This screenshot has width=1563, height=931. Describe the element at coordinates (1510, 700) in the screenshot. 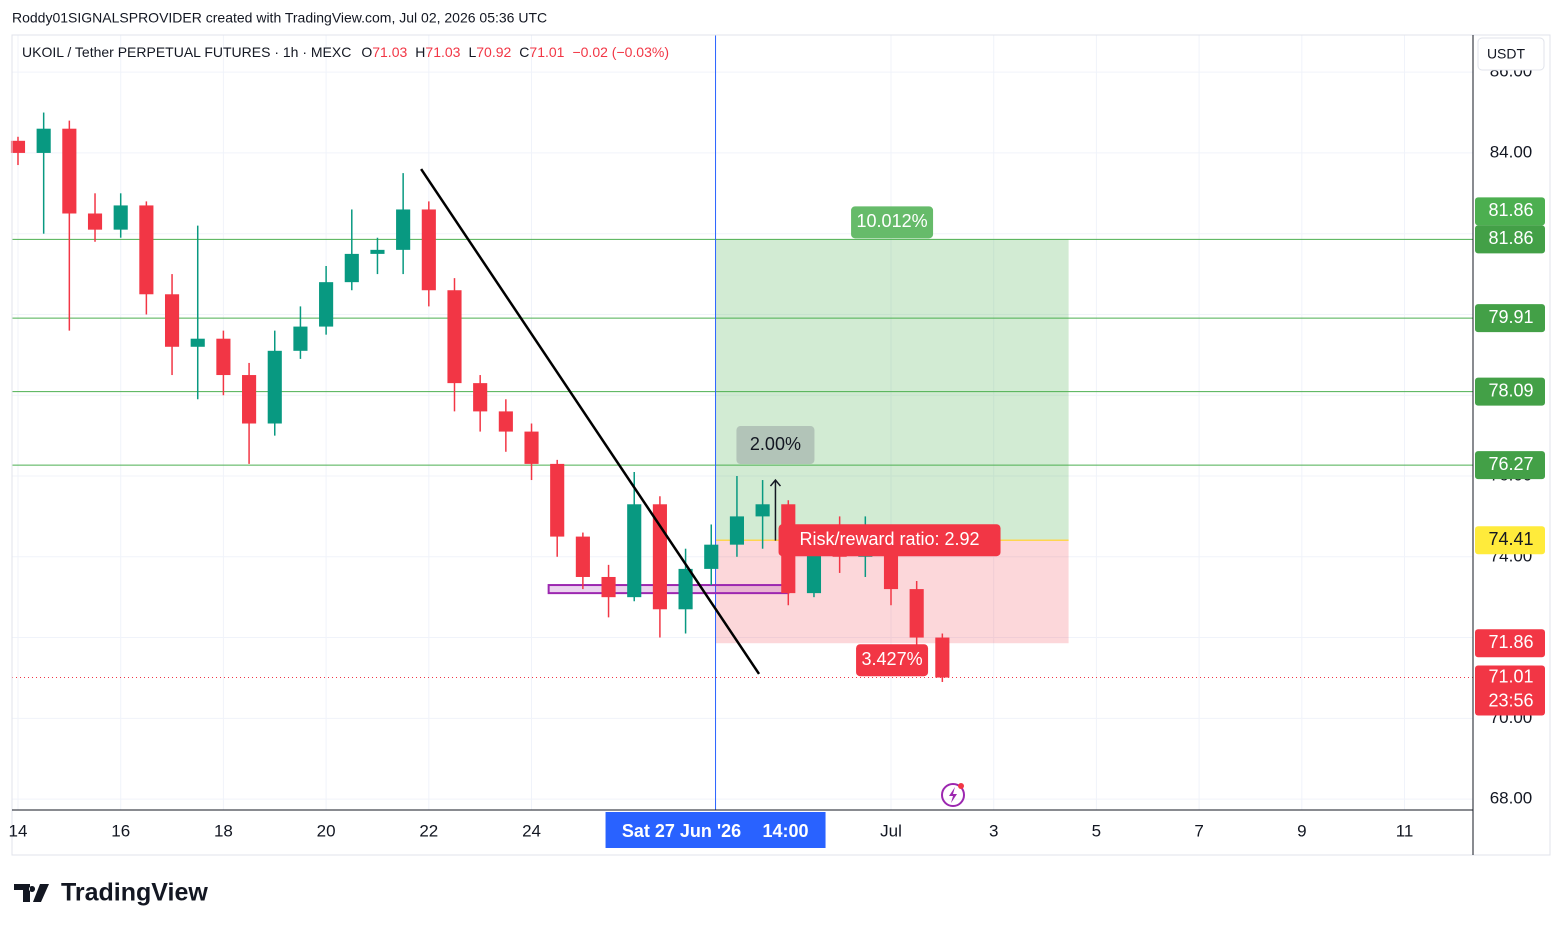

I see `countdown-label: 23:56` at that location.